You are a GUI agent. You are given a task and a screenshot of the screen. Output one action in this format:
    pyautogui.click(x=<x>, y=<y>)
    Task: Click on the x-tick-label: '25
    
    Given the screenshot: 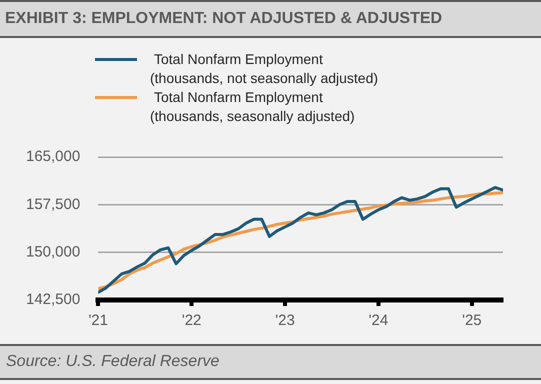 What is the action you would take?
    pyautogui.click(x=472, y=321)
    